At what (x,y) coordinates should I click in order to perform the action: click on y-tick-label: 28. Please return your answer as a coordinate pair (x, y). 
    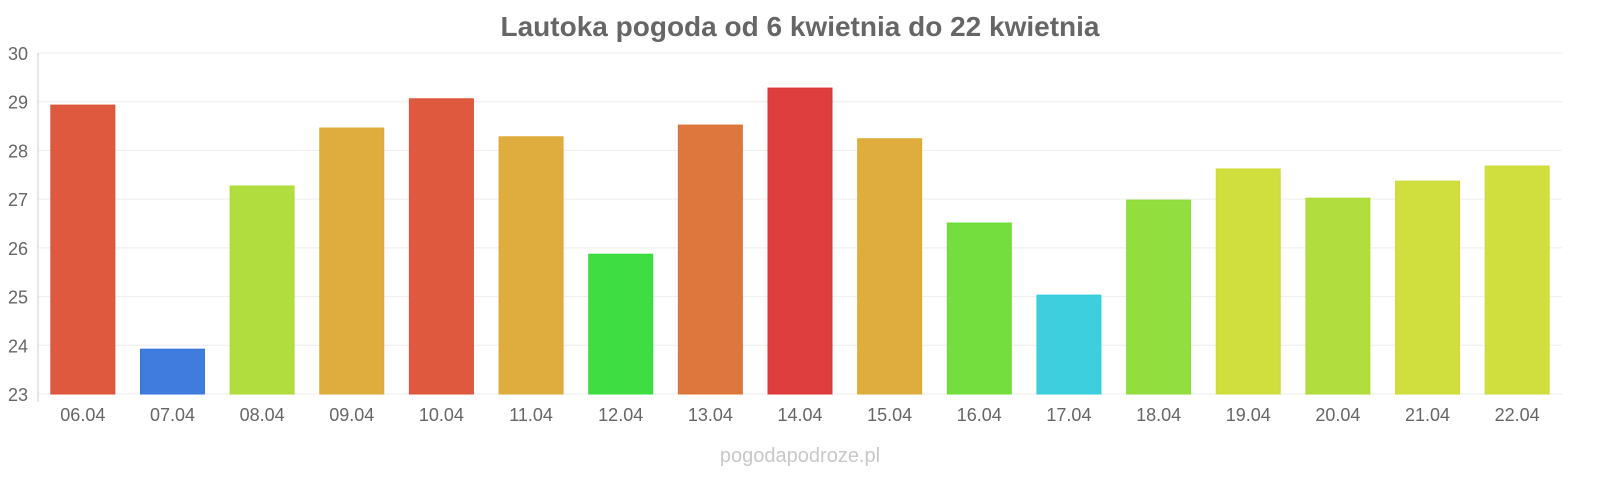
    Looking at the image, I should click on (18, 151).